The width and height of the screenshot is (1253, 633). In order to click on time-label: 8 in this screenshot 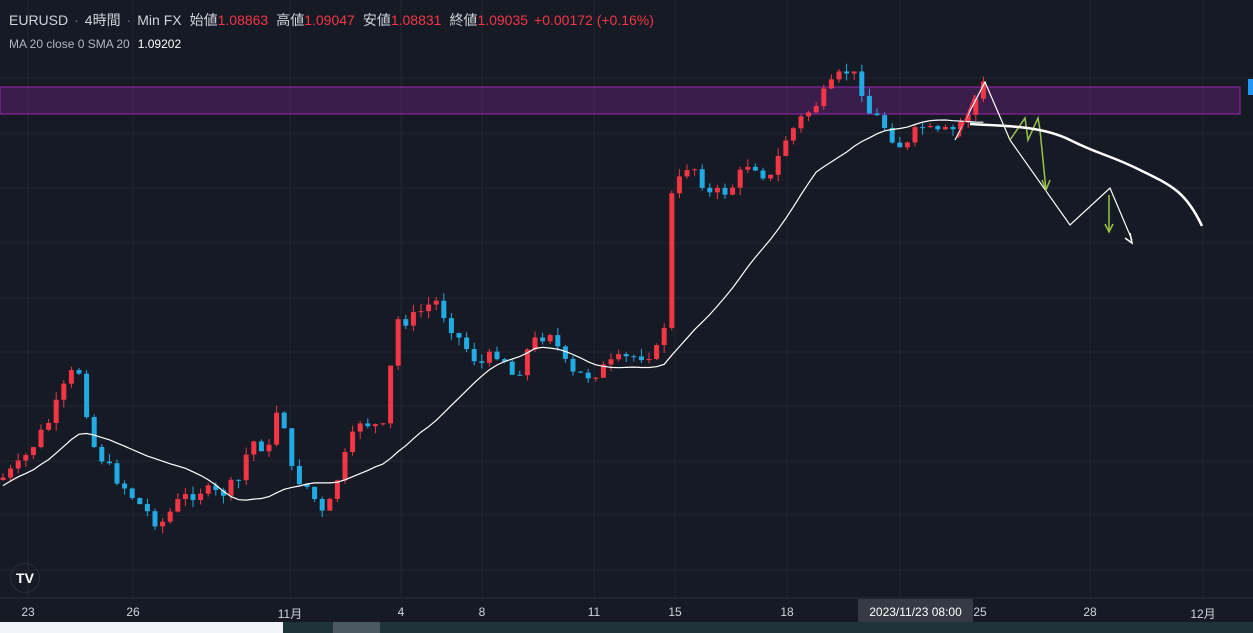, I will do `click(482, 612)`.